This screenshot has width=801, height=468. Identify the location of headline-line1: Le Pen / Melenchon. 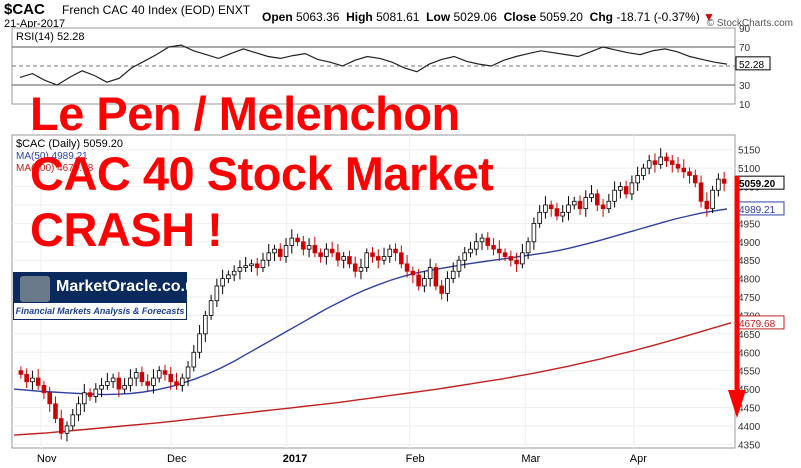
(245, 113).